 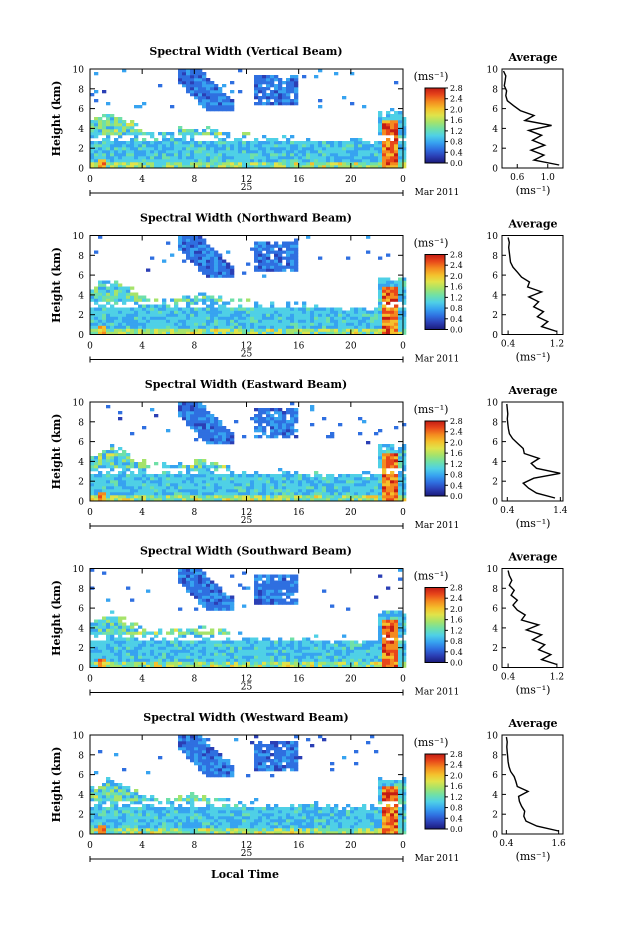 What do you see at coordinates (79, 237) in the screenshot?
I see `y-tick-label: 10` at bounding box center [79, 237].